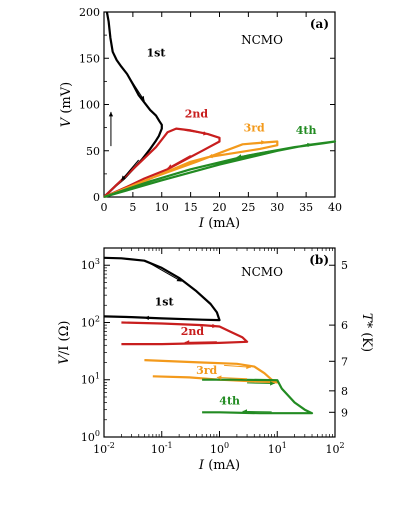  I want to click on panel-a-sample-label: NCMO, so click(262, 40).